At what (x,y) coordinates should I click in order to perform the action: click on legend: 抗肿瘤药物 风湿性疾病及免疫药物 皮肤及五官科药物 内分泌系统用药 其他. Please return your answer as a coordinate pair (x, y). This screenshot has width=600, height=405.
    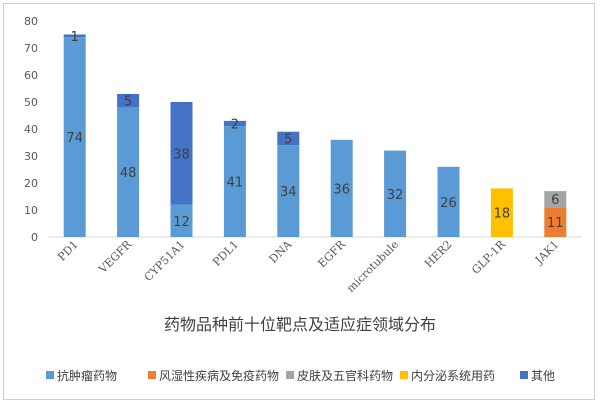
    Looking at the image, I should click on (300, 375).